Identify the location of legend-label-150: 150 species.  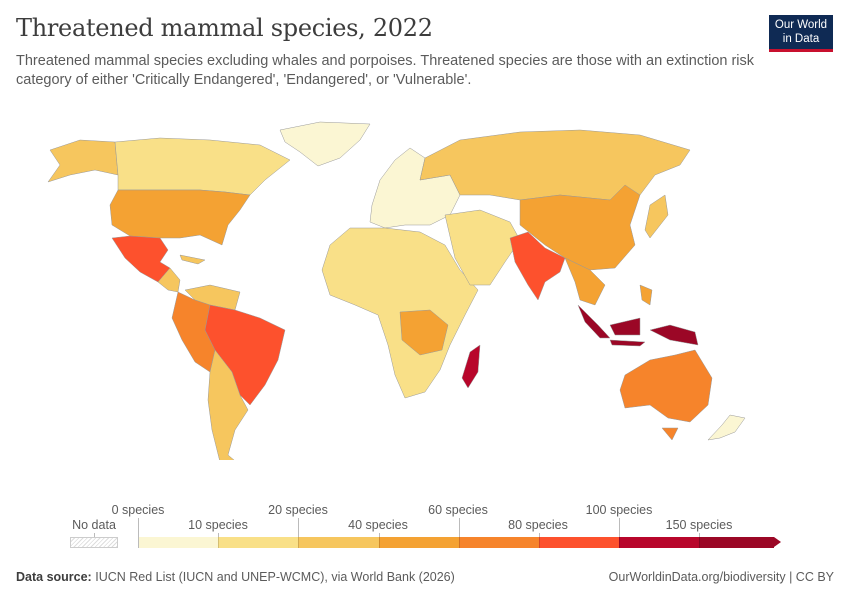
(699, 525).